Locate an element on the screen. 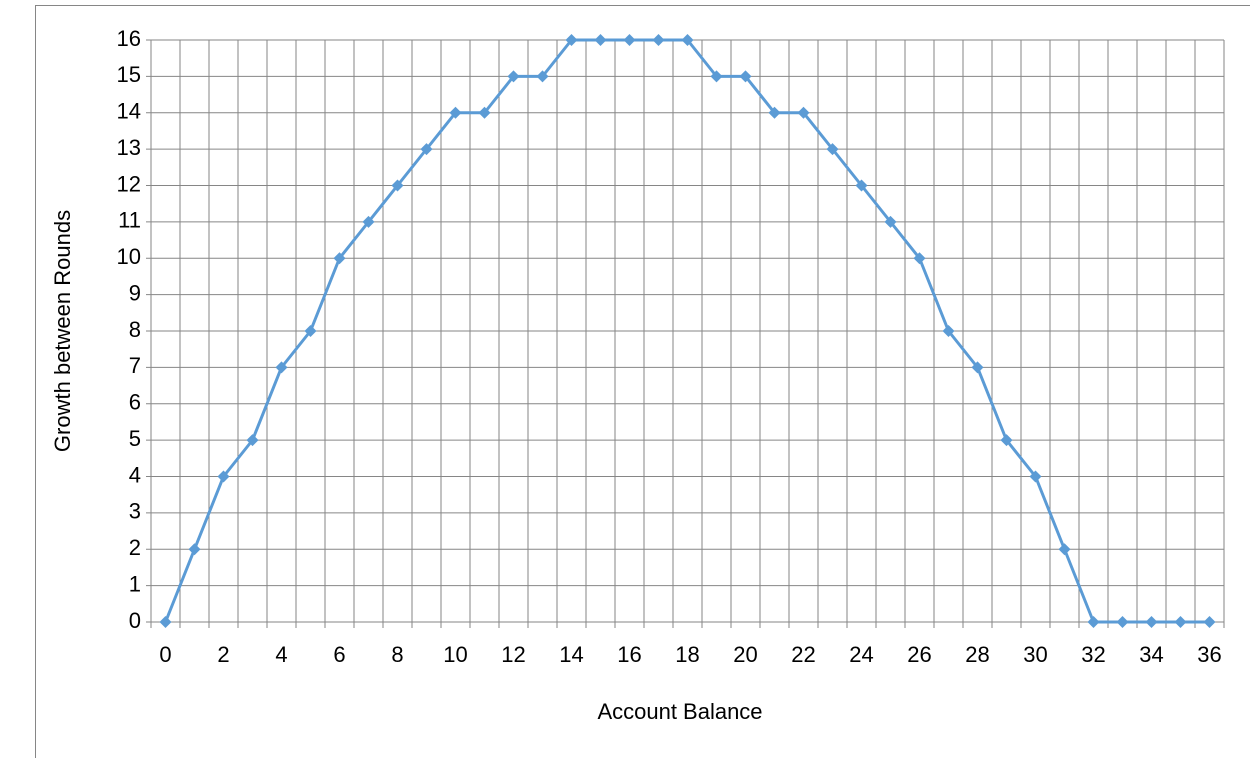  y-tick-label: 0 is located at coordinates (135, 620).